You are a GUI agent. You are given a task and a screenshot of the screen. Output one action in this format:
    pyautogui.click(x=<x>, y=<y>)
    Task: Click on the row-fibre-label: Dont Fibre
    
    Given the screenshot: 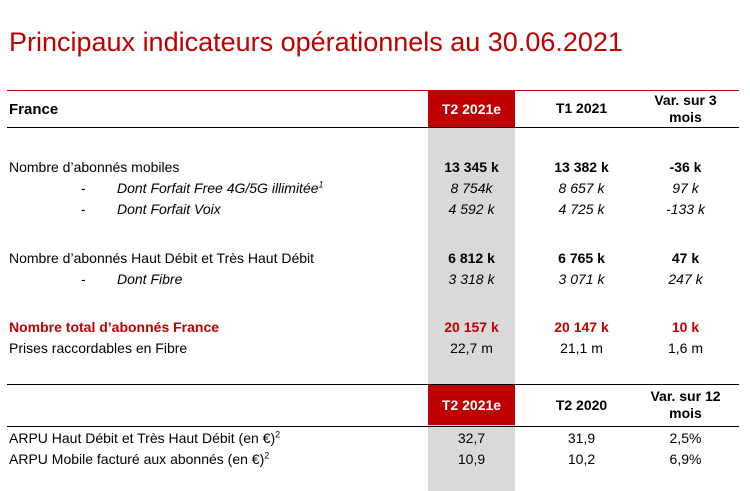 What is the action you would take?
    pyautogui.click(x=150, y=279)
    